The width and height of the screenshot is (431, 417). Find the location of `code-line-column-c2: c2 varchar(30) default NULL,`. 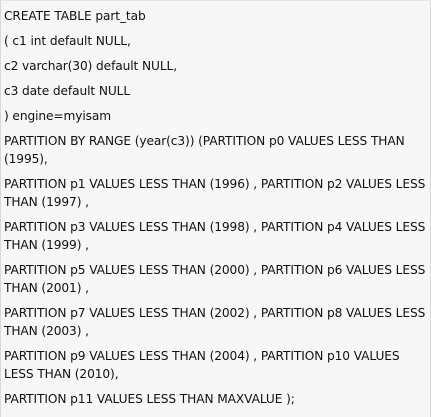

code-line-column-c2: c2 varchar(30) default NULL, is located at coordinates (90, 66).